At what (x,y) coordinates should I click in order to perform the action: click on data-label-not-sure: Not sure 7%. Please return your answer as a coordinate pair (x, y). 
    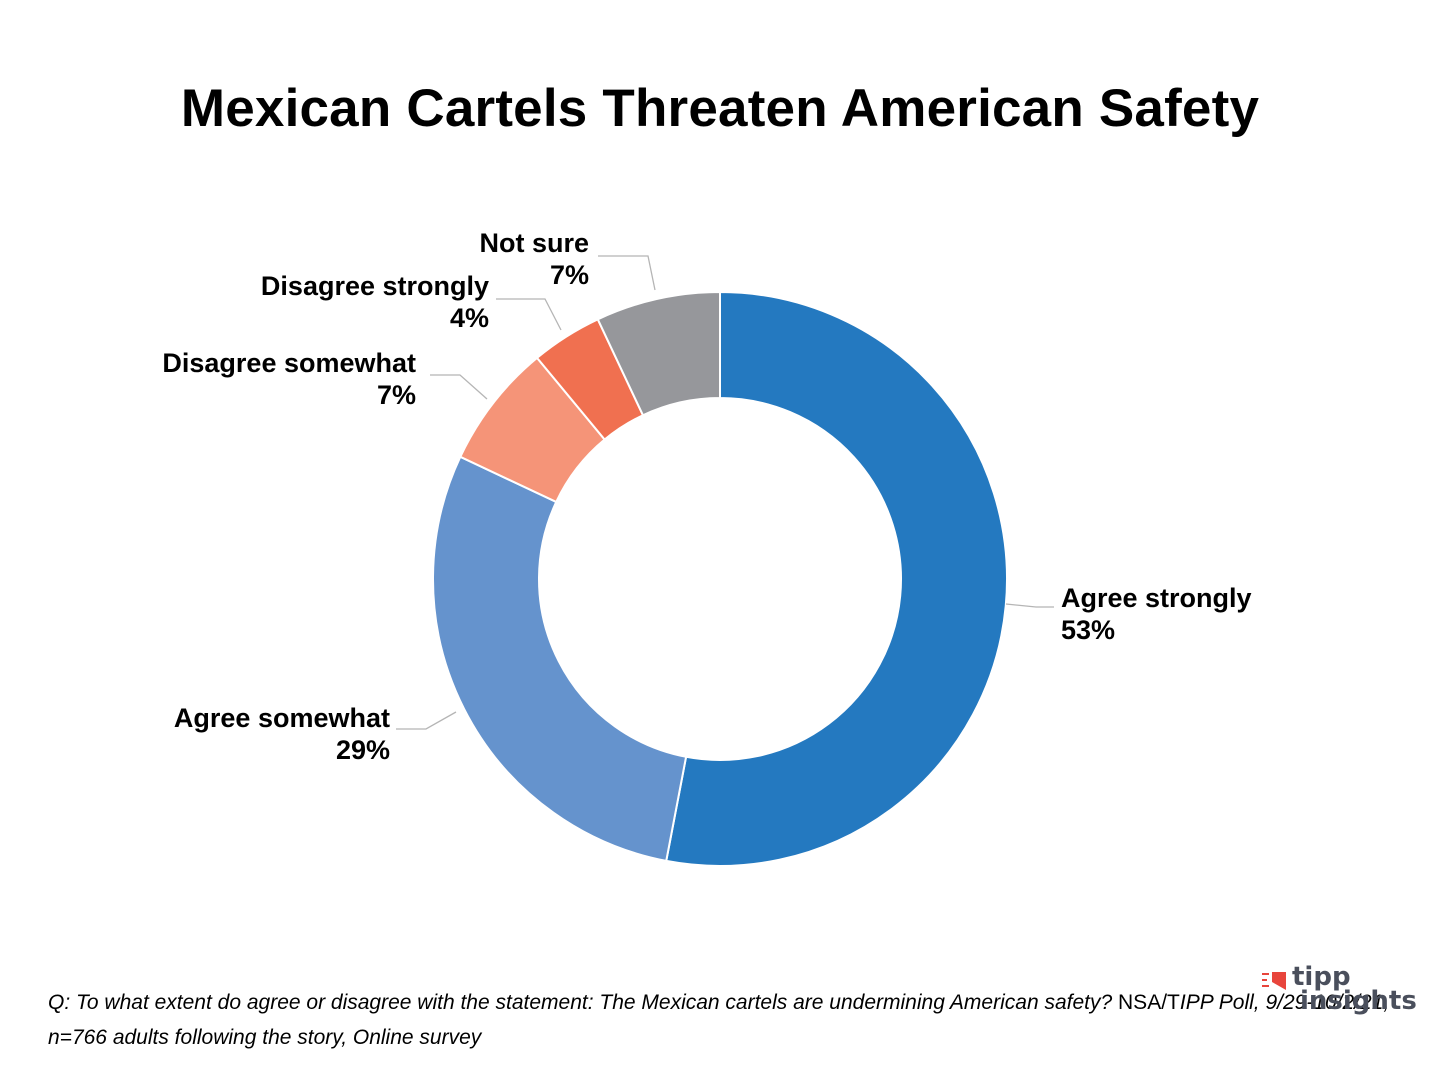
    Looking at the image, I should click on (534, 259).